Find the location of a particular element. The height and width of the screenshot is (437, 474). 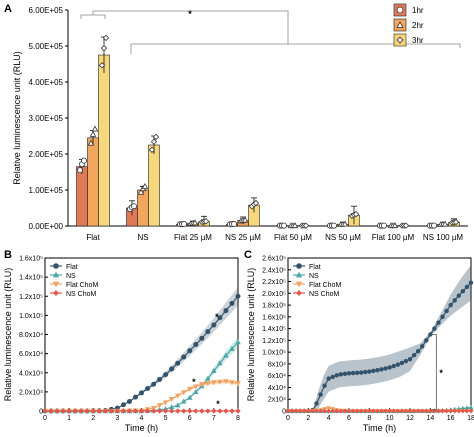

x-tick-label-a: NS 50 µM is located at coordinates (343, 237).